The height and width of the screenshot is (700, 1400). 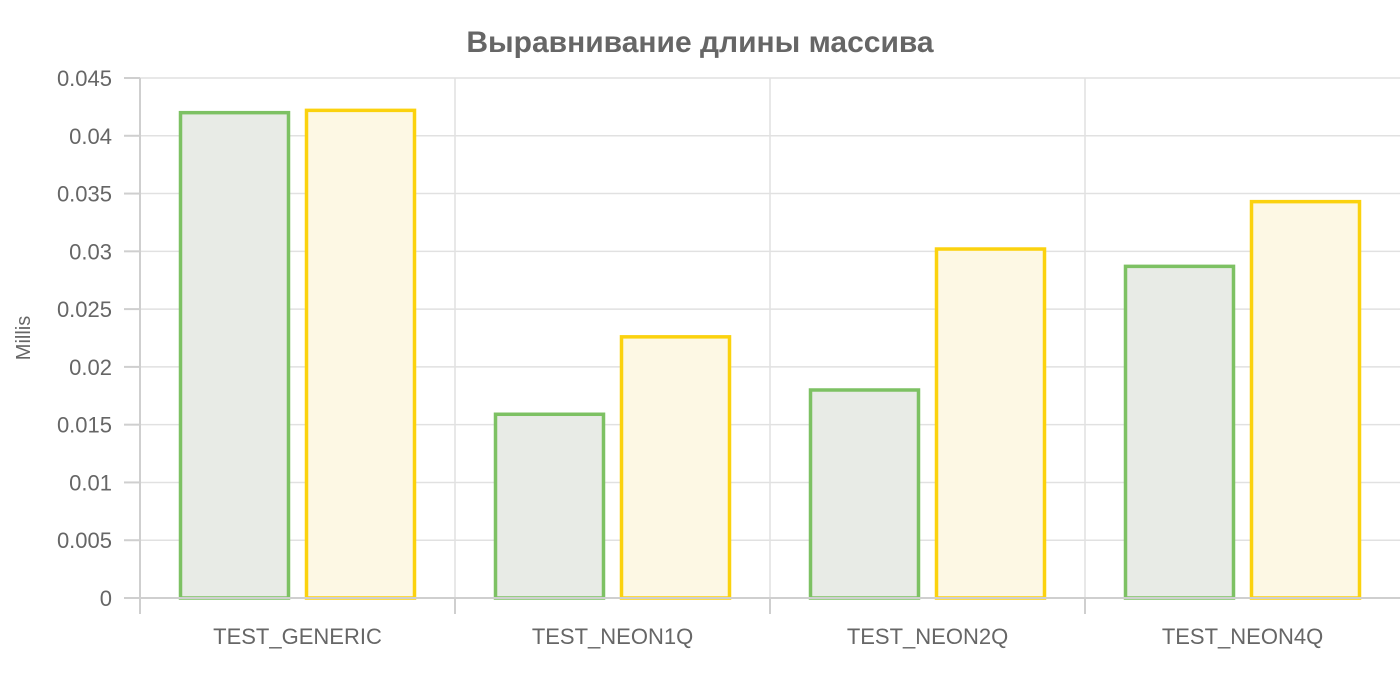 What do you see at coordinates (90, 367) in the screenshot?
I see `y-tick-label: 0.02` at bounding box center [90, 367].